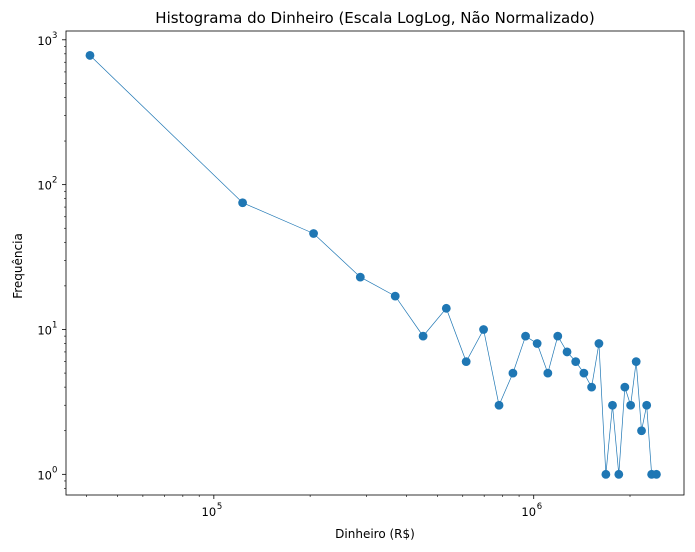  Describe the element at coordinates (54, 470) in the screenshot. I see `y-tick-label-exponent: 0` at that location.